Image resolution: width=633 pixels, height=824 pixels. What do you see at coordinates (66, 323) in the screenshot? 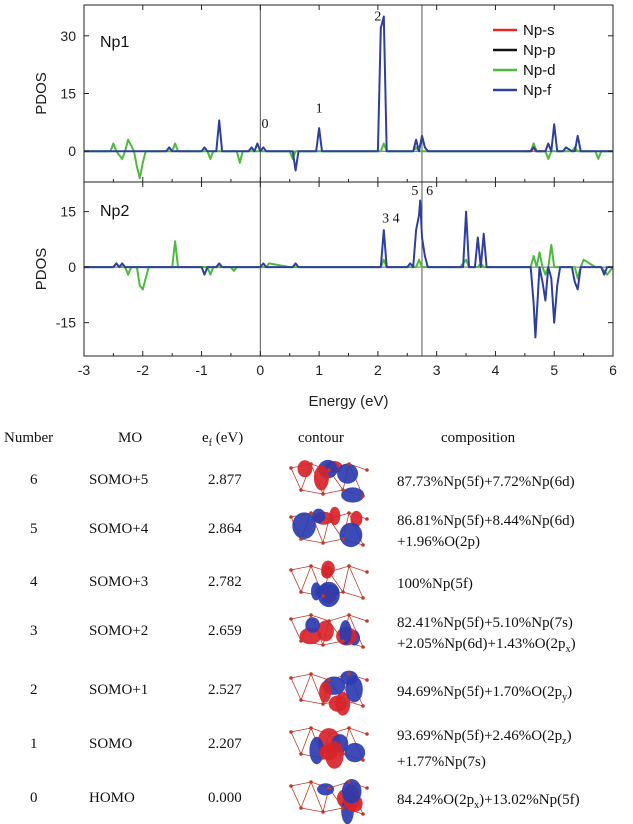
I see `y-tick-label: -15` at bounding box center [66, 323].